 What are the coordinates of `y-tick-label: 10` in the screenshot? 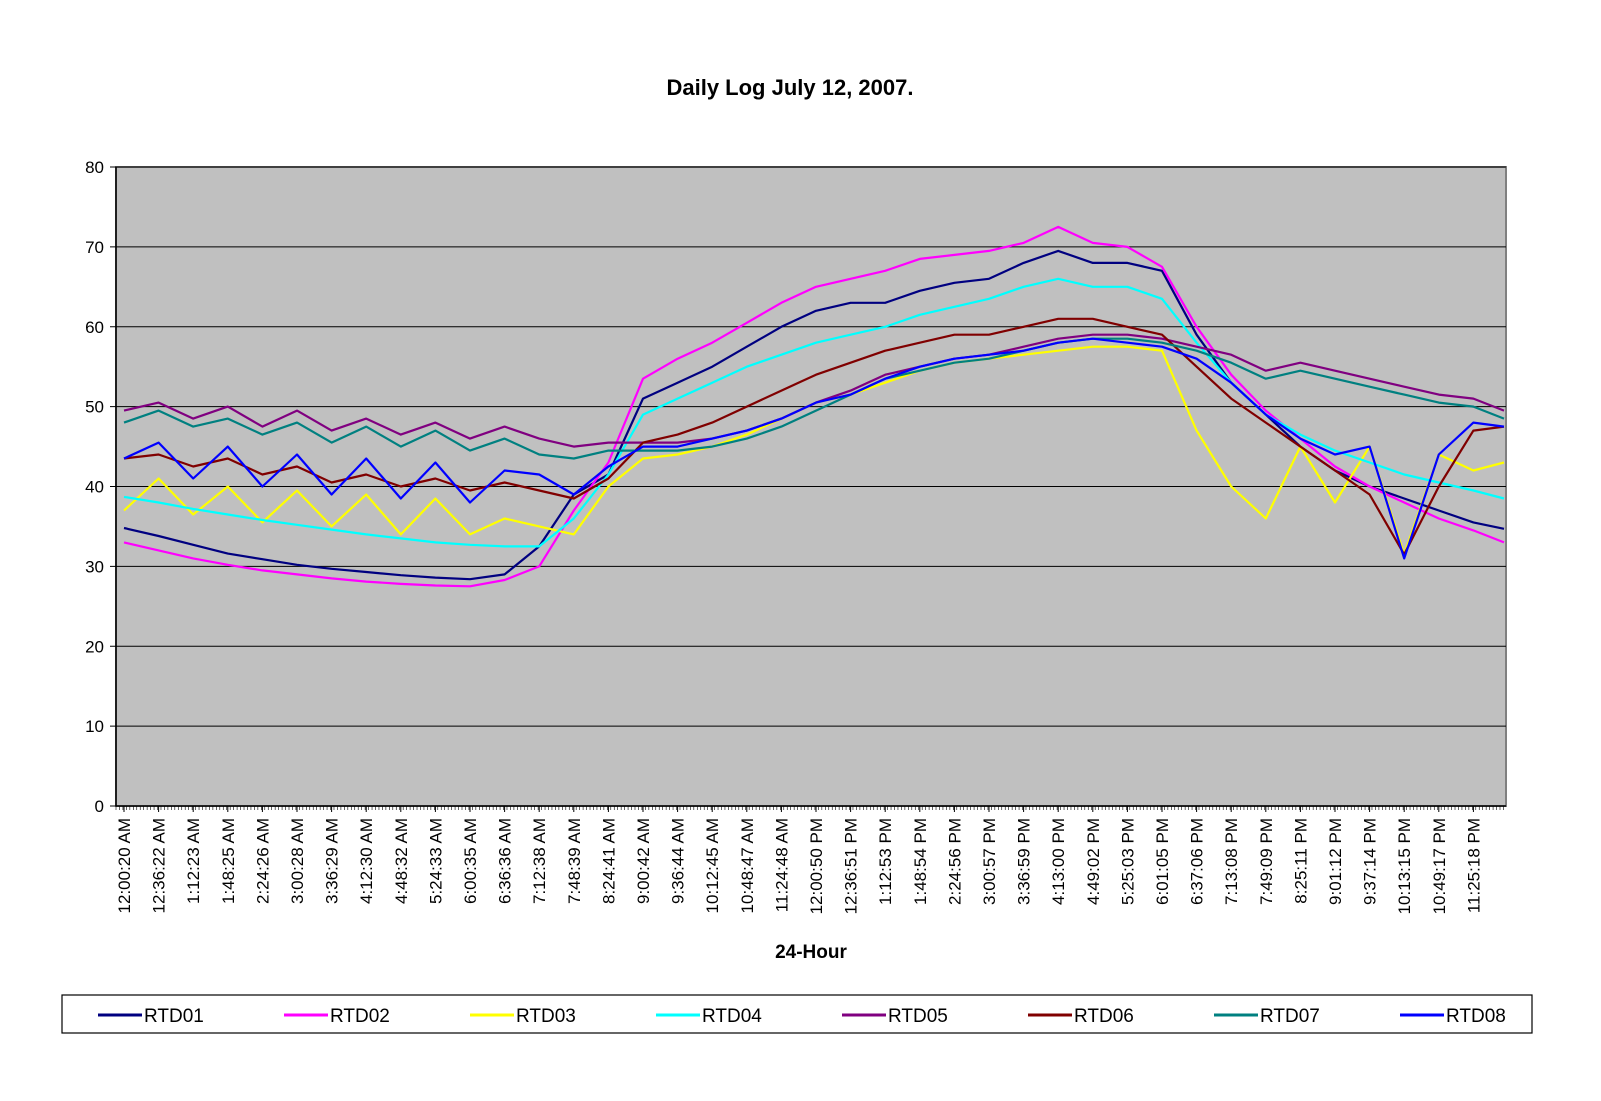 It's located at (94, 726).